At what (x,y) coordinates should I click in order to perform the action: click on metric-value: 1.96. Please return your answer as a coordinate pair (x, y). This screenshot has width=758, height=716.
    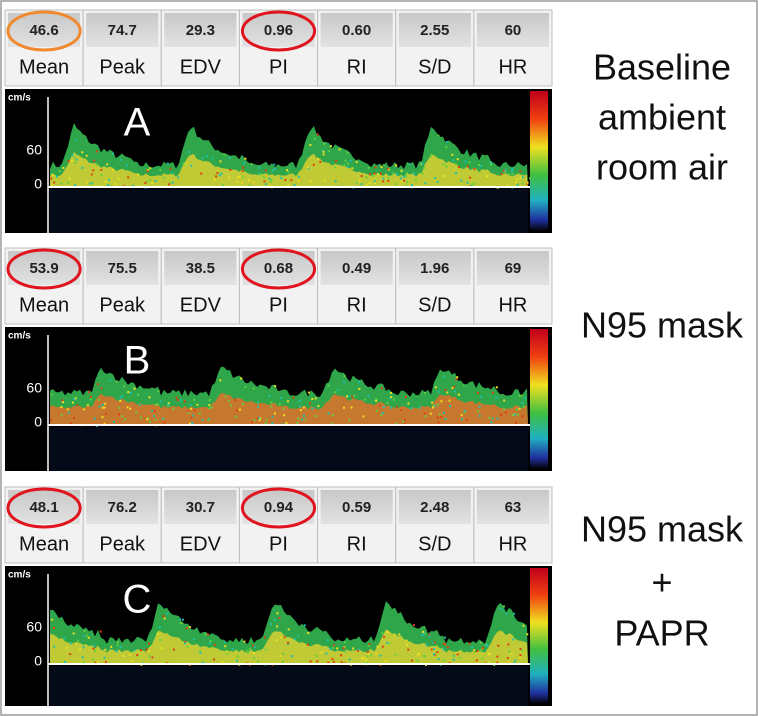
    Looking at the image, I should click on (434, 268).